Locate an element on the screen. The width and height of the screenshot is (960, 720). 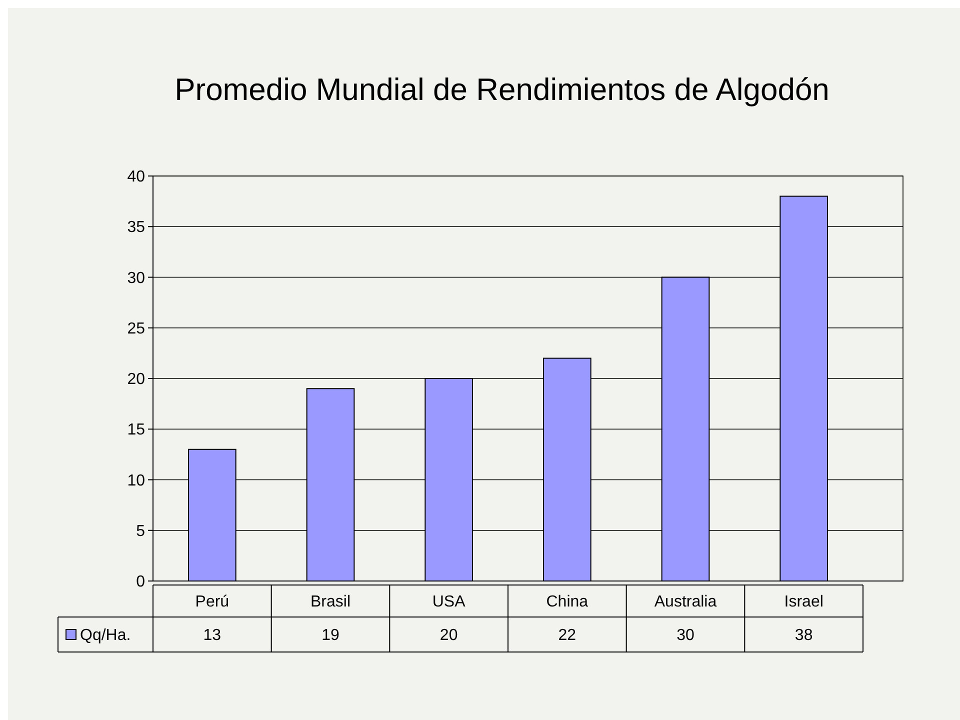
y-tick-label: 10 is located at coordinates (136, 481).